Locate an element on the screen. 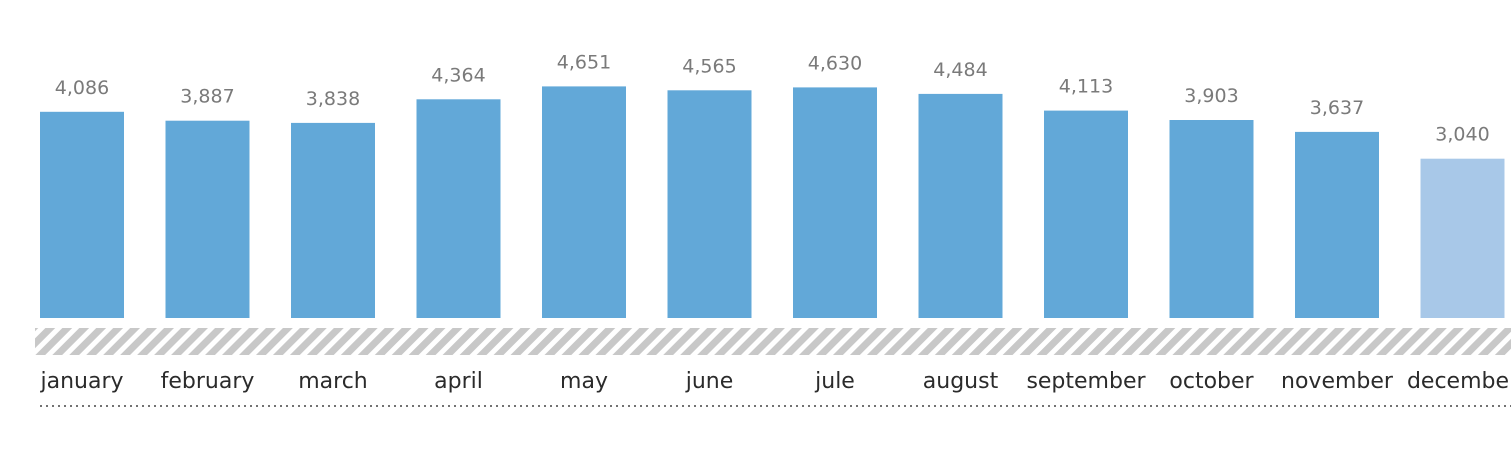  bar-april is located at coordinates (458, 208).